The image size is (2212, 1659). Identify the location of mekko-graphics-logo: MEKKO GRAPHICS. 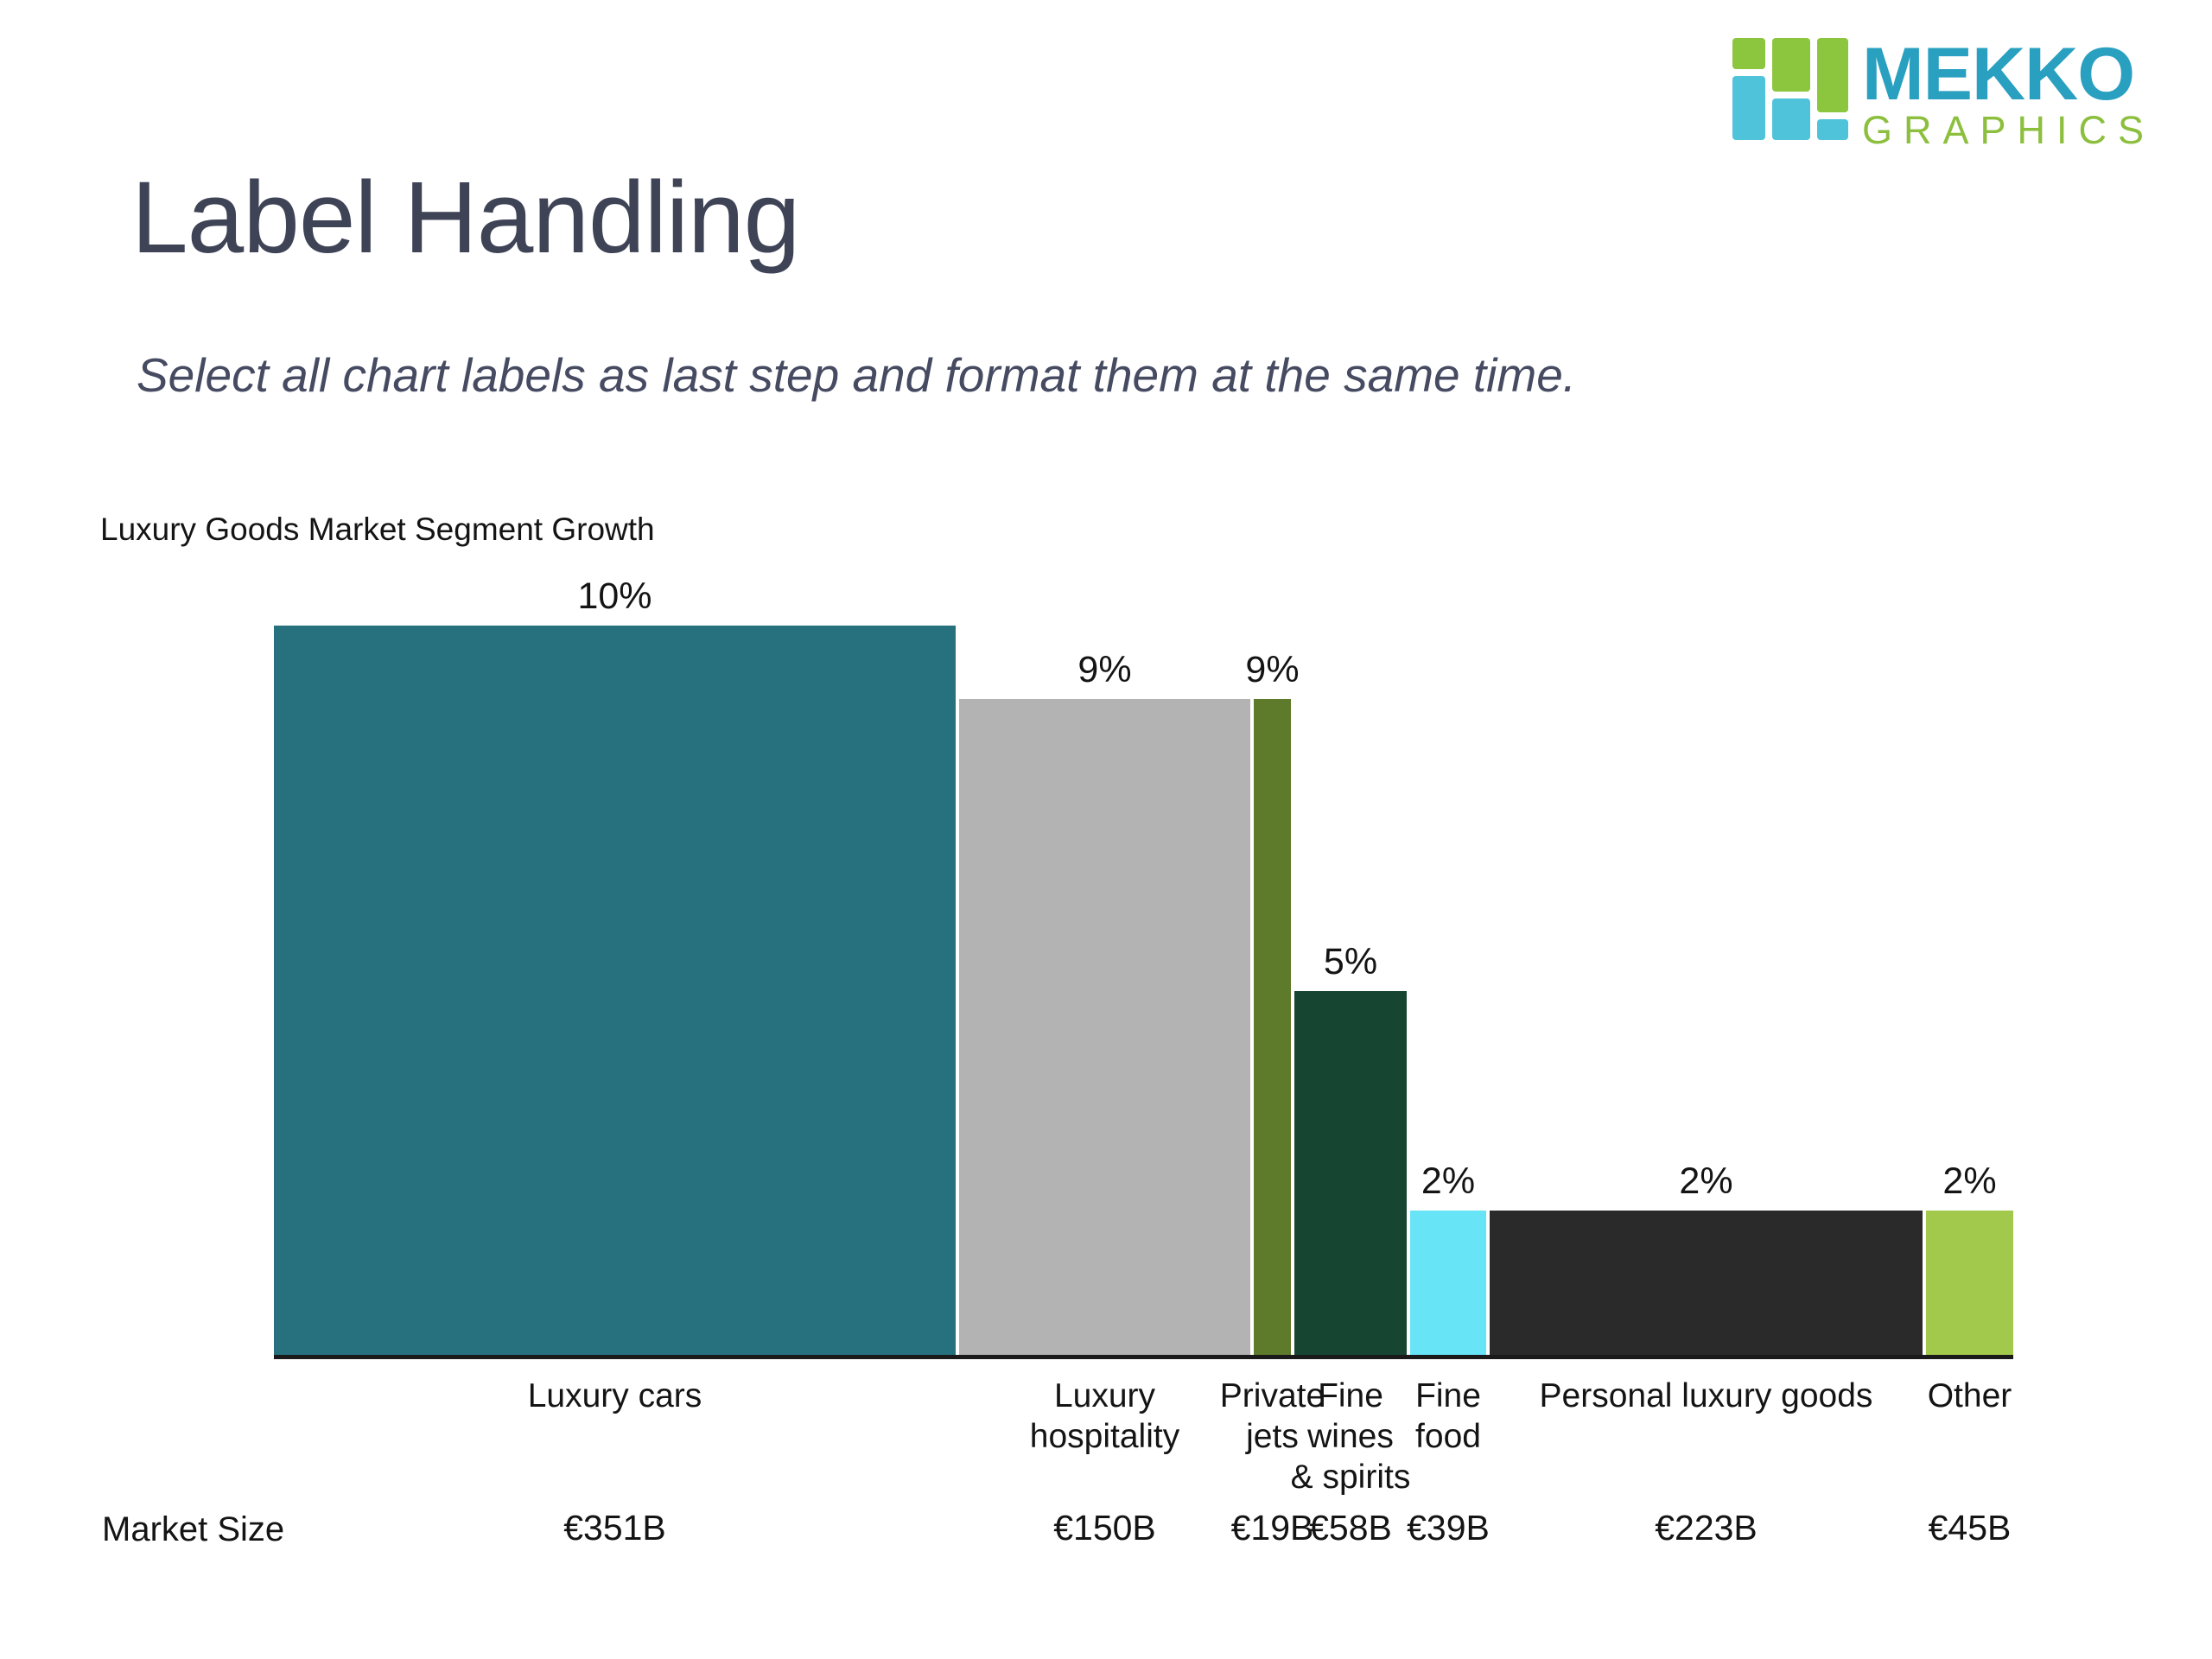
(1944, 92).